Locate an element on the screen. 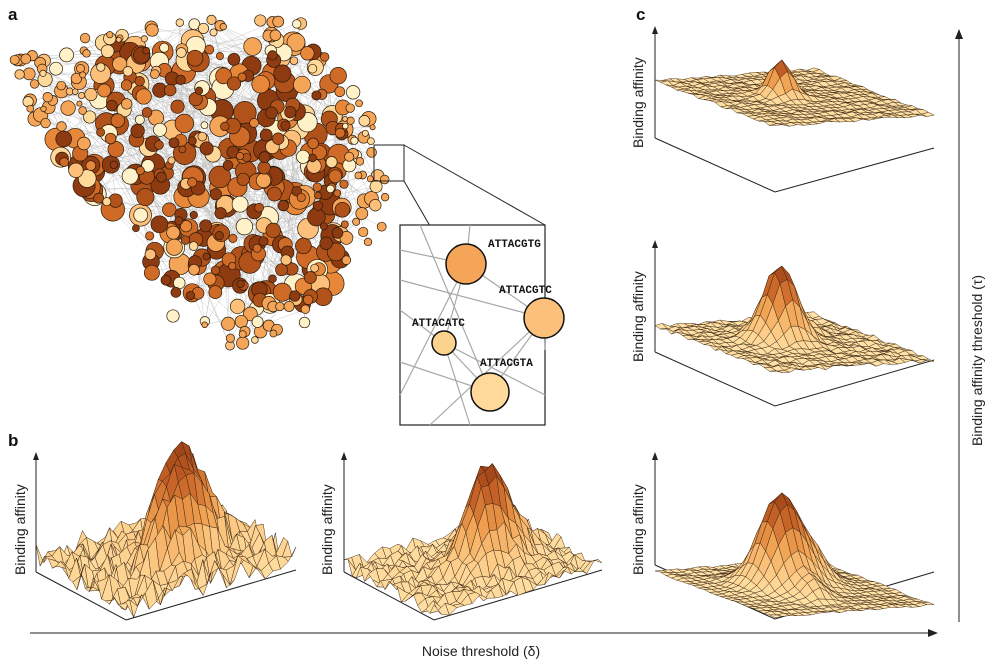 The height and width of the screenshot is (662, 986). surface-axis-arrowhead is located at coordinates (655, 456).